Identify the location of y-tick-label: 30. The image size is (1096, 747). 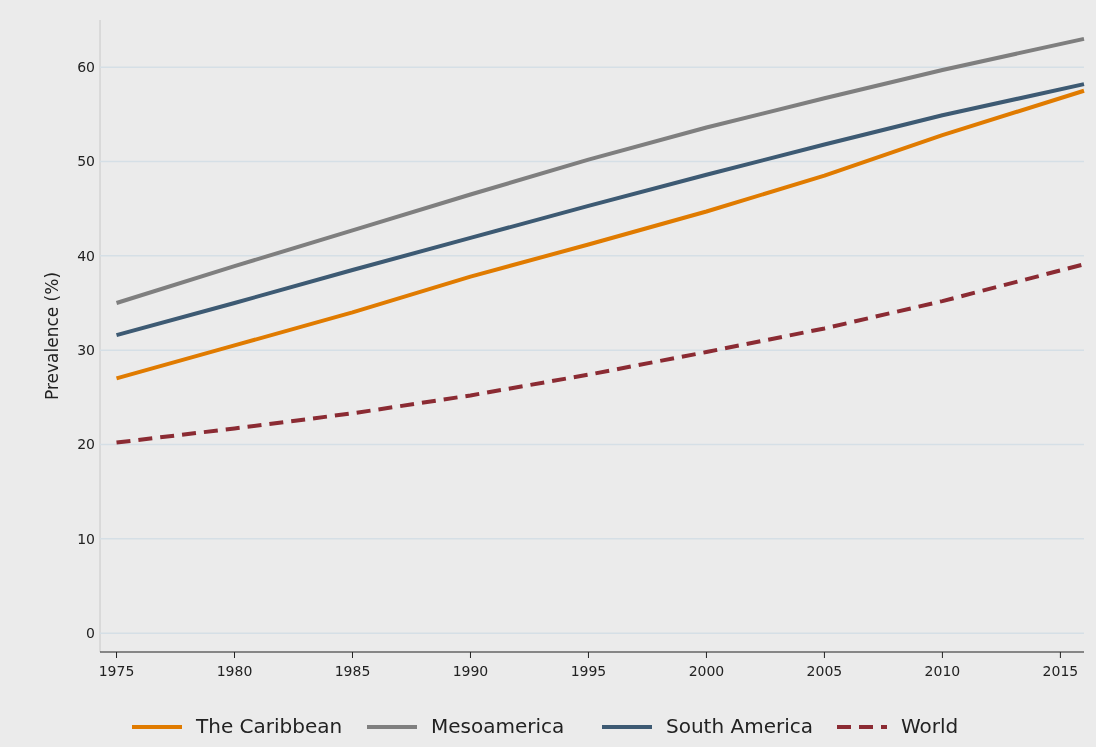
(86, 350).